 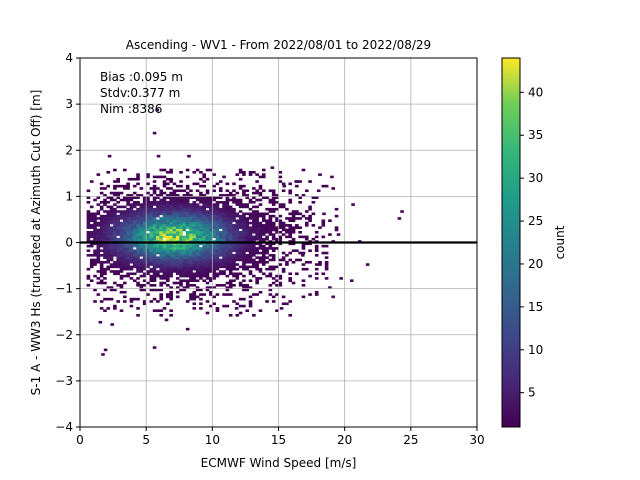 I want to click on colorbar-label: count, so click(x=560, y=242).